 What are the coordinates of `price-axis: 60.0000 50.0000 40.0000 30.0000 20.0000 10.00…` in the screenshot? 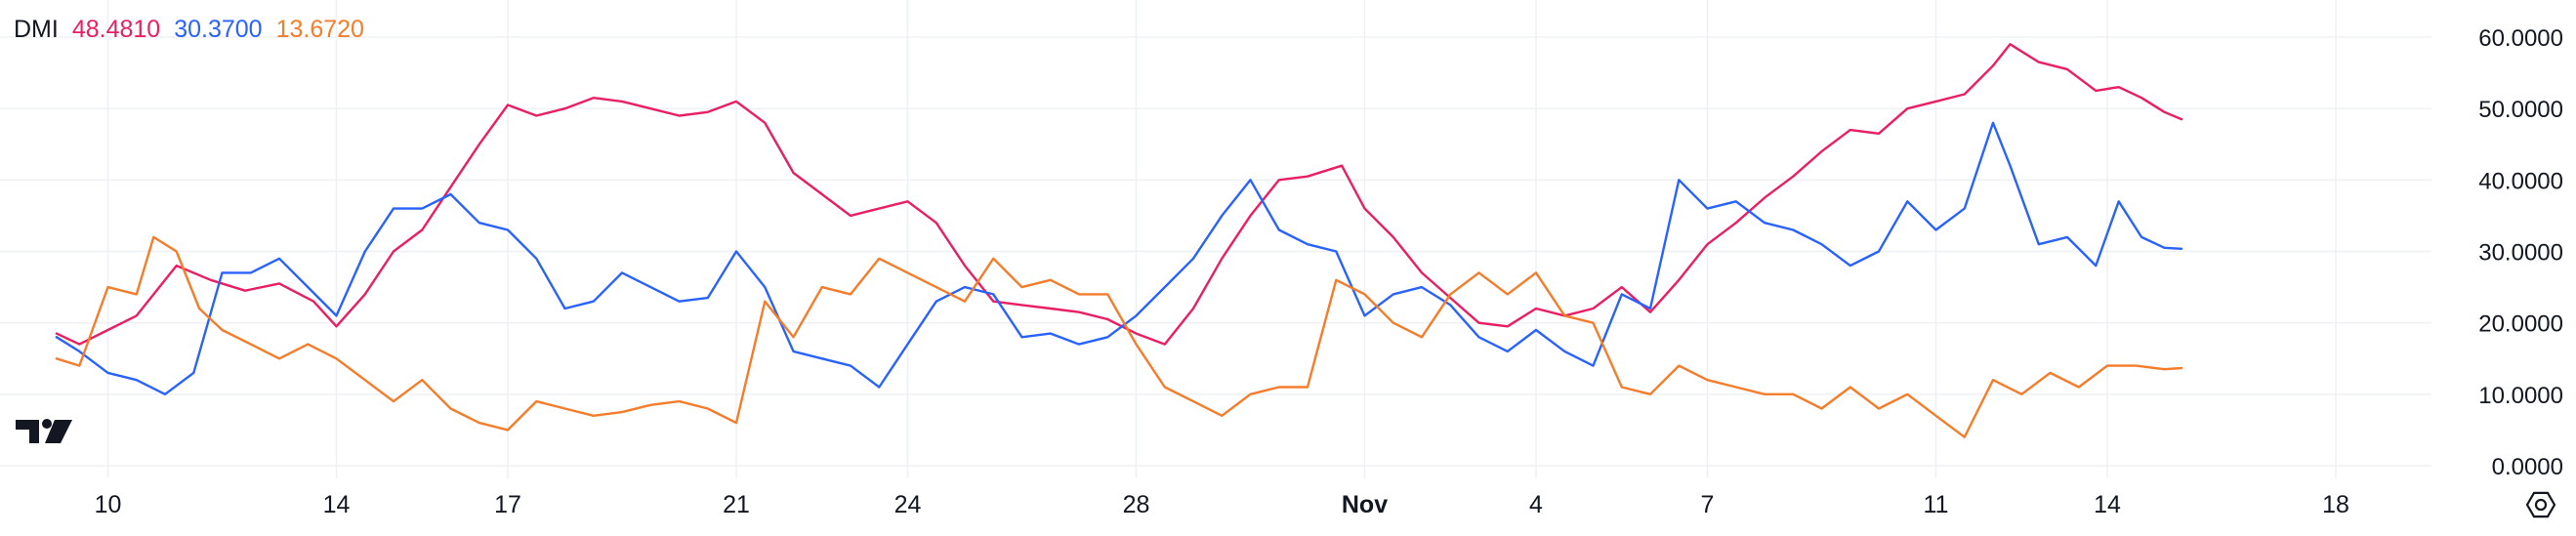 It's located at (2520, 253).